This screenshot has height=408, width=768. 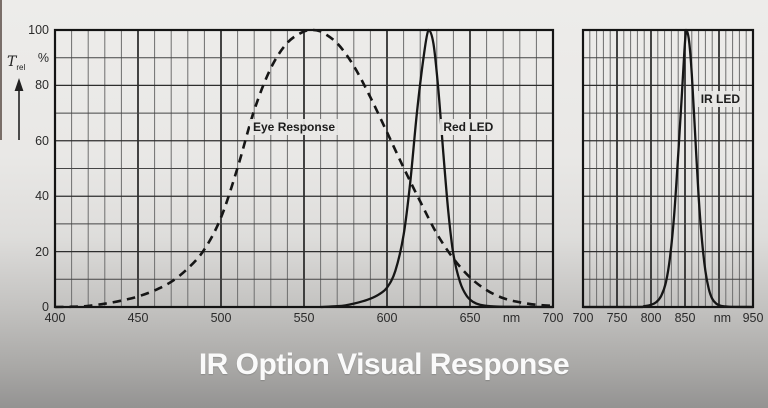 I want to click on y-tick-label: %, so click(x=43, y=57).